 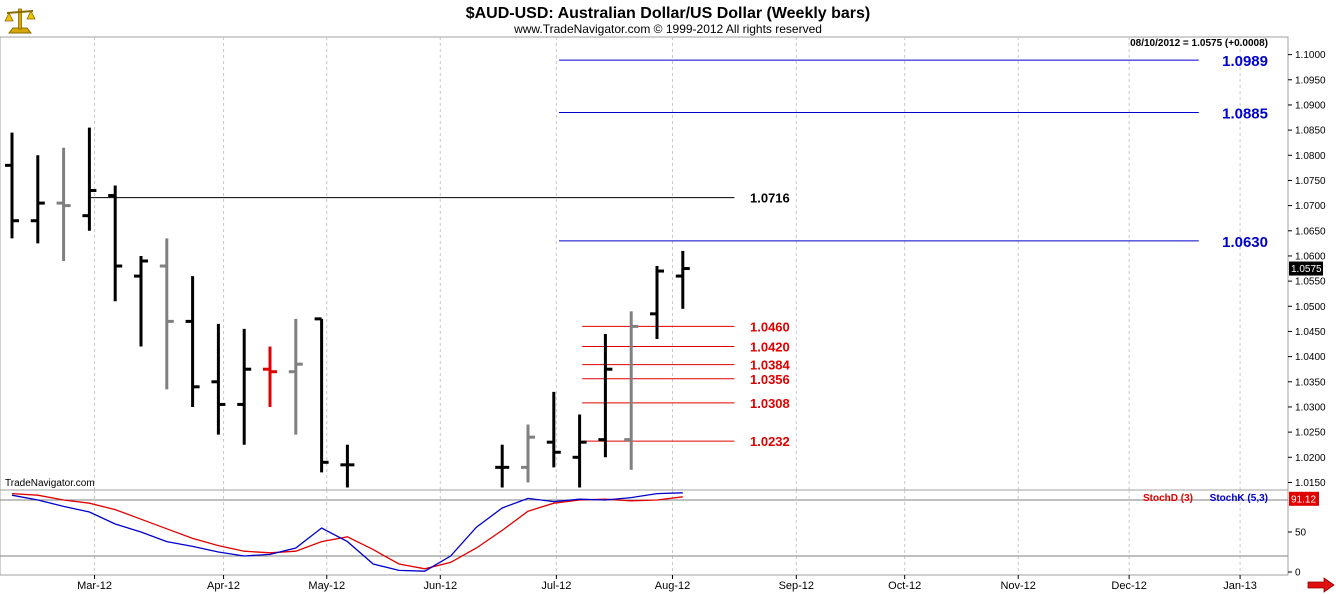 I want to click on stochastic-axis: 50 0 91.12, so click(x=1303, y=535).